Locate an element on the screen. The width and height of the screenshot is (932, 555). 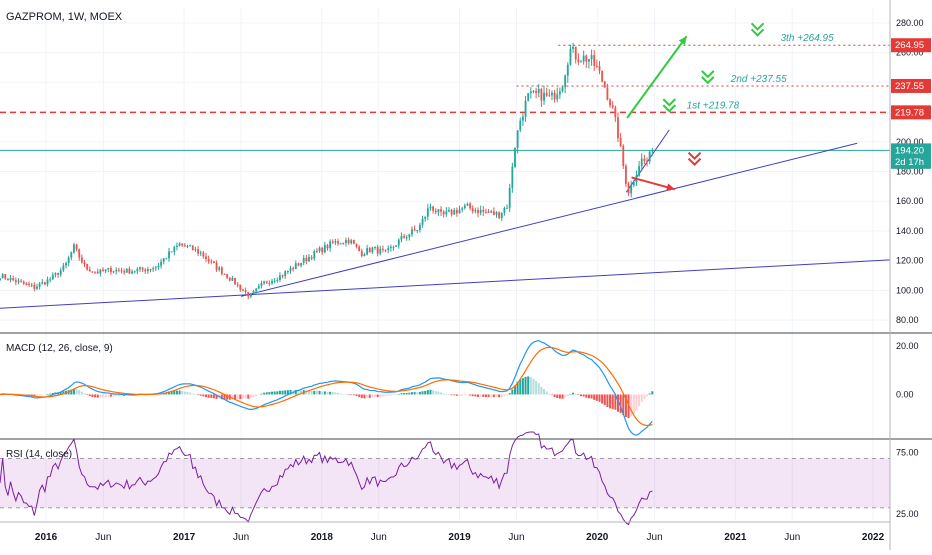
chevron-stroke is located at coordinates (757, 26).